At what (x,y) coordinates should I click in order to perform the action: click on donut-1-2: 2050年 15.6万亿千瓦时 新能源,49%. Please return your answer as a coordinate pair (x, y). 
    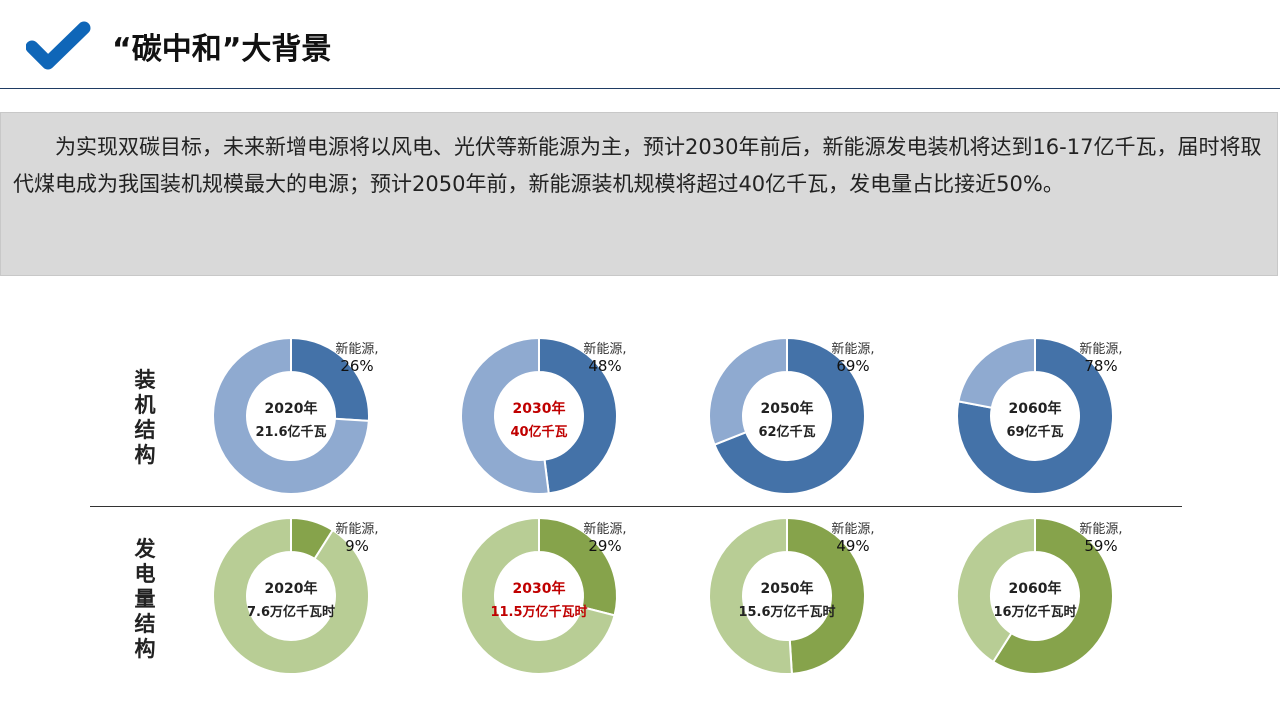
    Looking at the image, I should click on (791, 595).